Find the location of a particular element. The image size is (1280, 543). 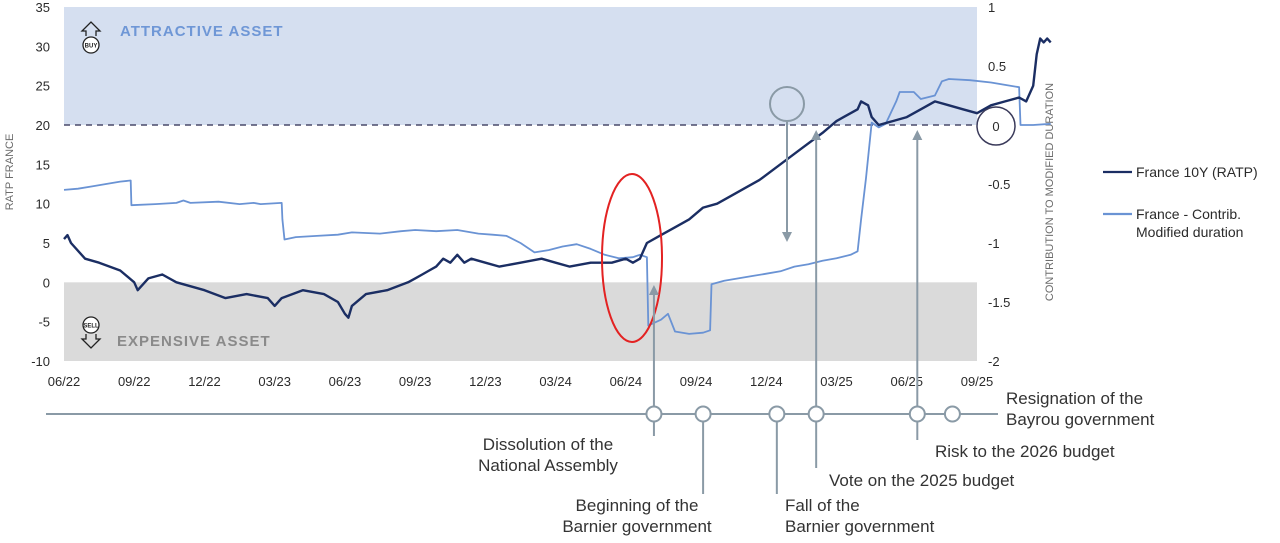

icon-text: SELL is located at coordinates (91, 327).